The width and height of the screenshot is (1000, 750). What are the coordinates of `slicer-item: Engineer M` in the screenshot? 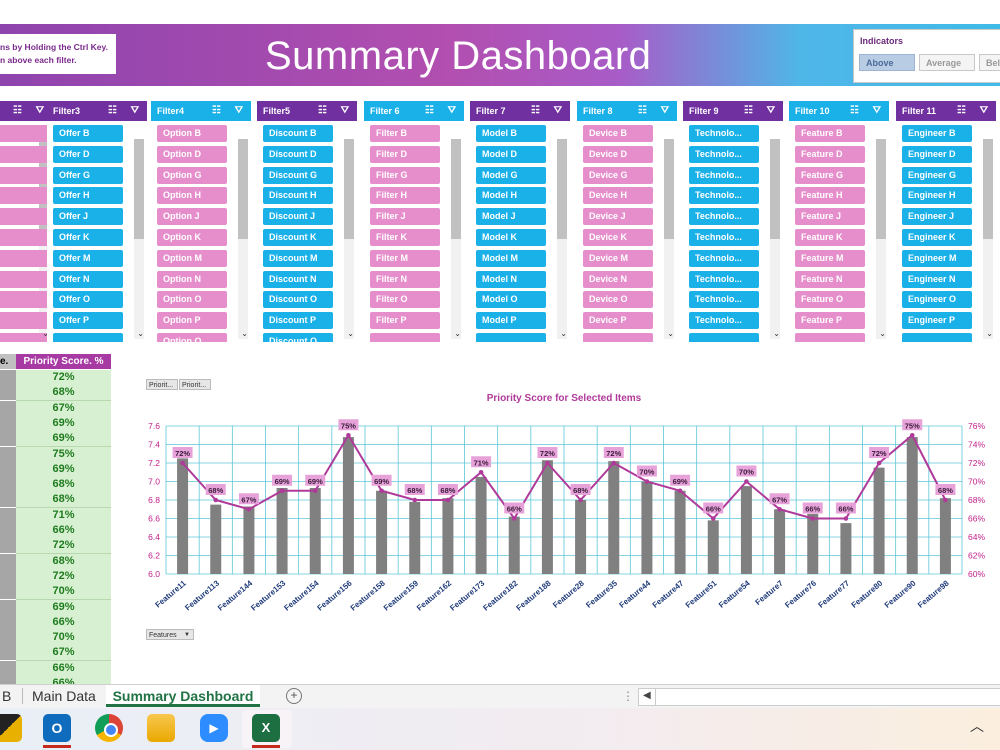 It's located at (937, 258).